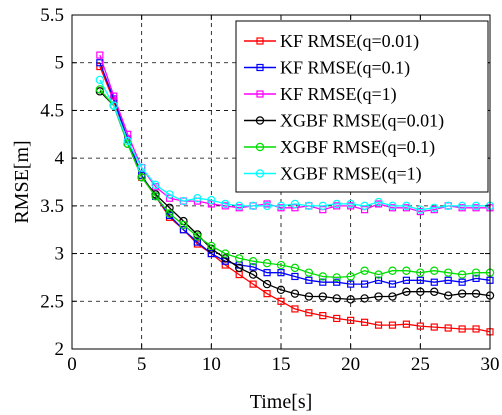  Describe the element at coordinates (357, 147) in the screenshot. I see `legend-label: XGBF RMSE(q=0.1)` at that location.